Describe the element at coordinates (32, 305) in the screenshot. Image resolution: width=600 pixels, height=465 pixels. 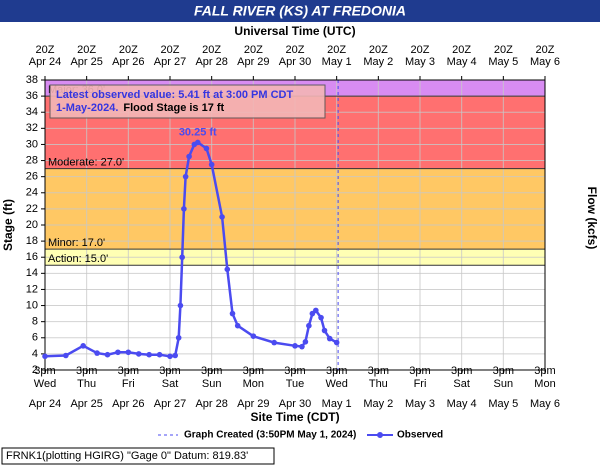
I see `y-tick-label: 10` at that location.